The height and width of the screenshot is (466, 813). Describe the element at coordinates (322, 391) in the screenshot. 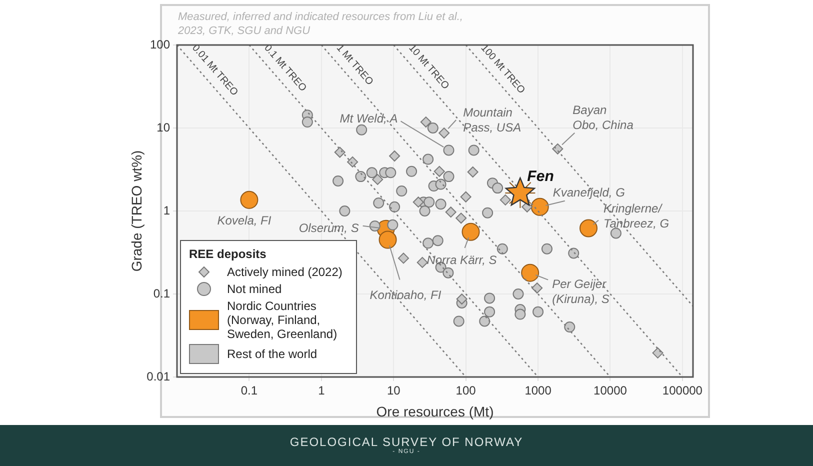

I see `x-tick-label: 1` at that location.